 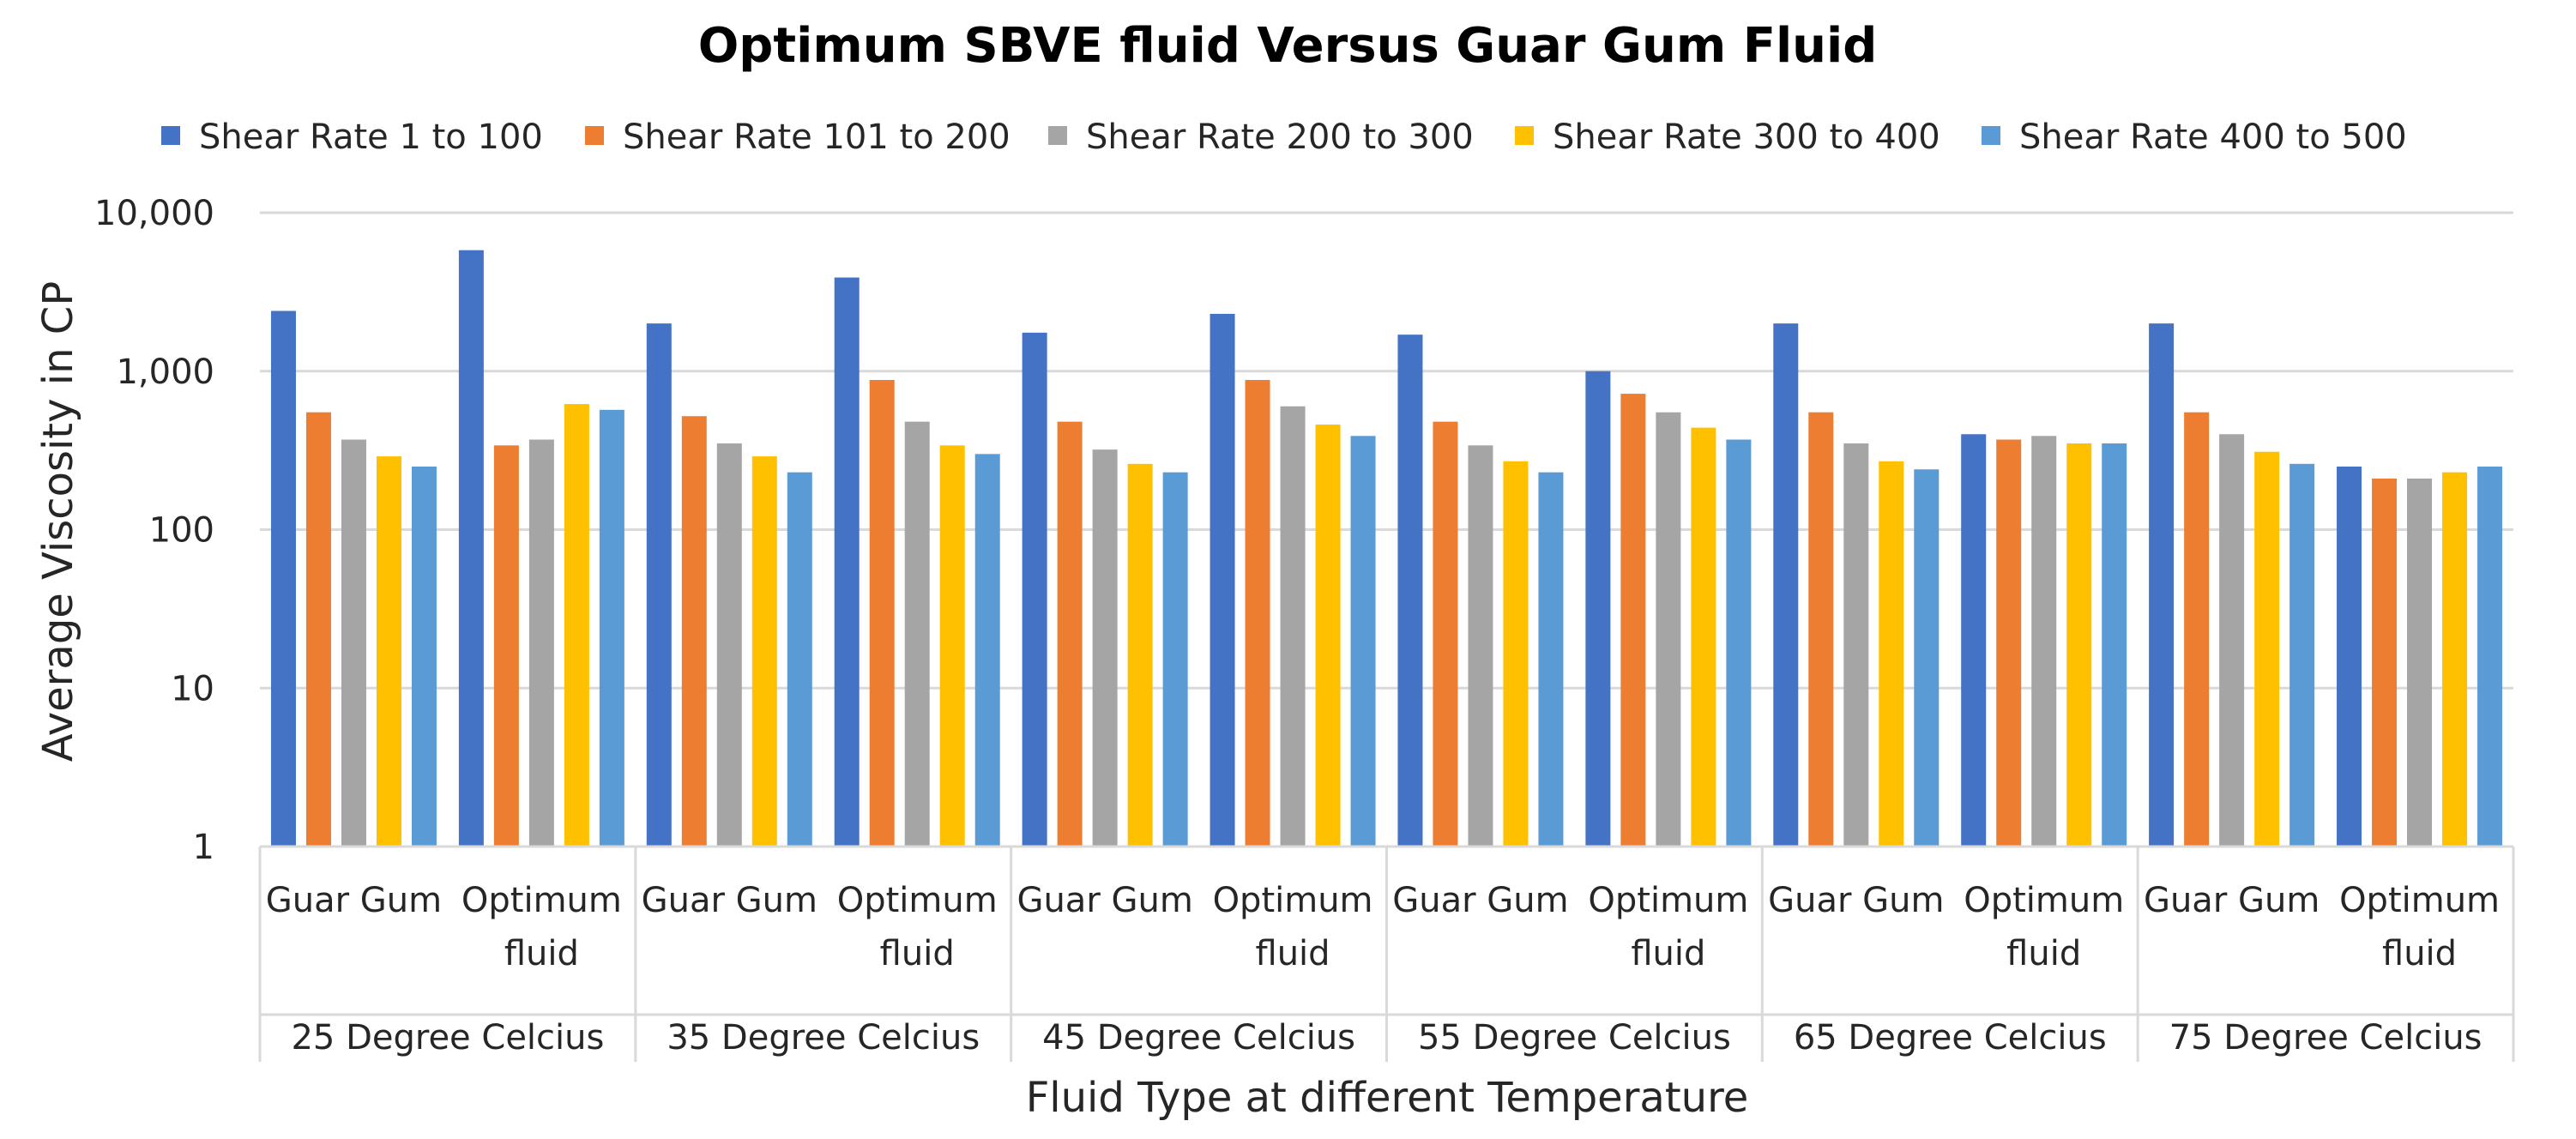 I want to click on legend-label: Shear Rate 400 to 500, so click(x=2213, y=137).